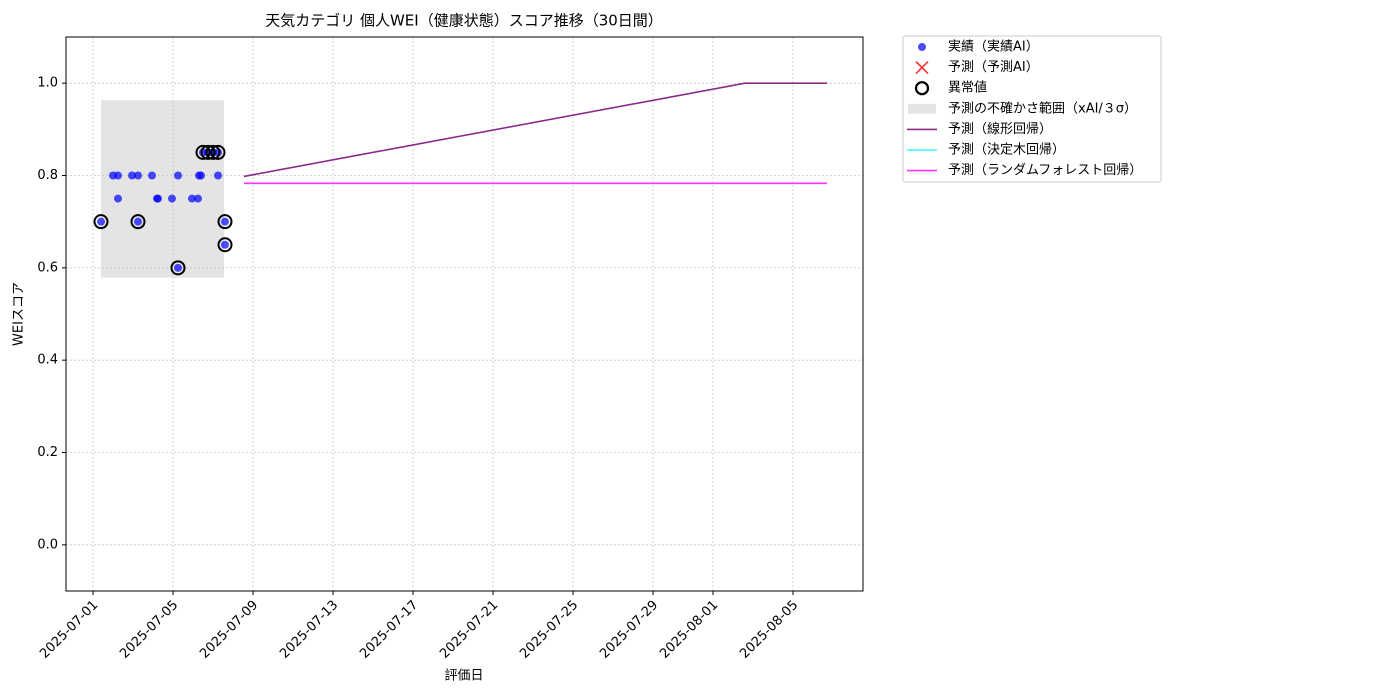  I want to click on prediction-line, so click(535, 130).